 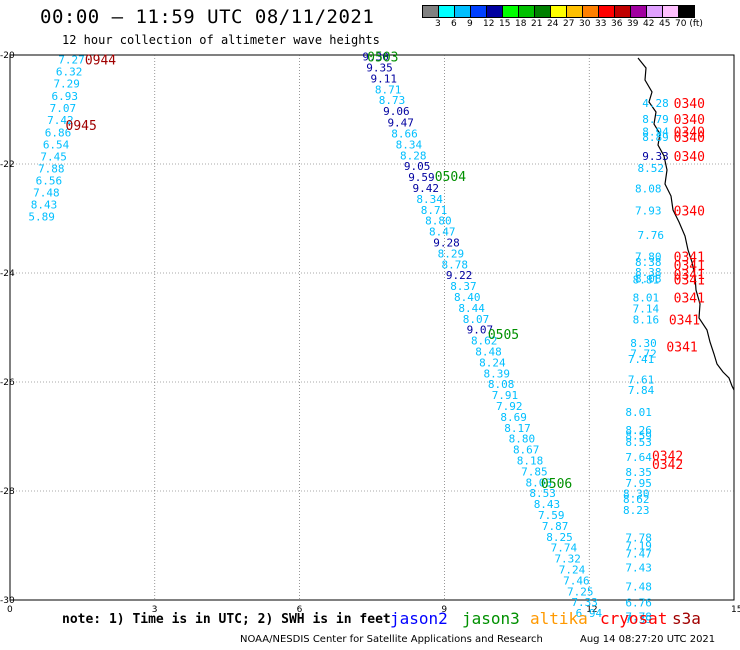 What do you see at coordinates (638, 586) in the screenshot?
I see `data-point-label: 7.48` at bounding box center [638, 586].